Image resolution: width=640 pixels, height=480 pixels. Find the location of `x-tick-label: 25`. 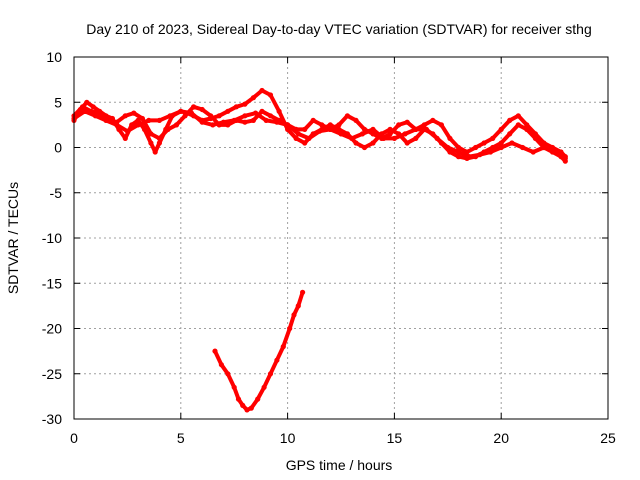

x-tick-label: 25 is located at coordinates (608, 438).